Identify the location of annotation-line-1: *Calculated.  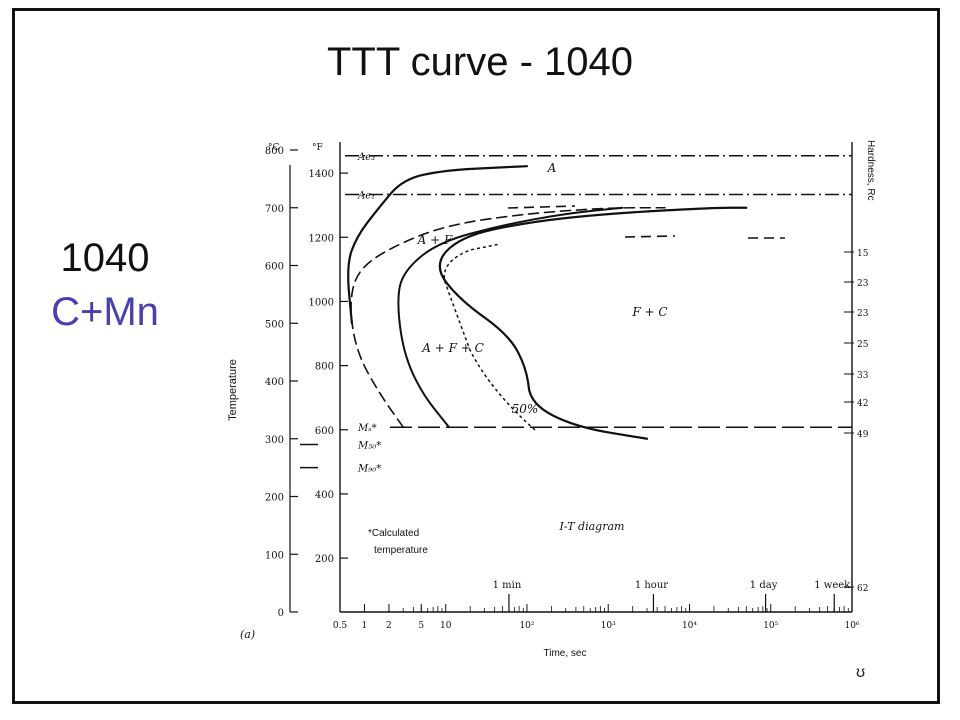
(393, 533).